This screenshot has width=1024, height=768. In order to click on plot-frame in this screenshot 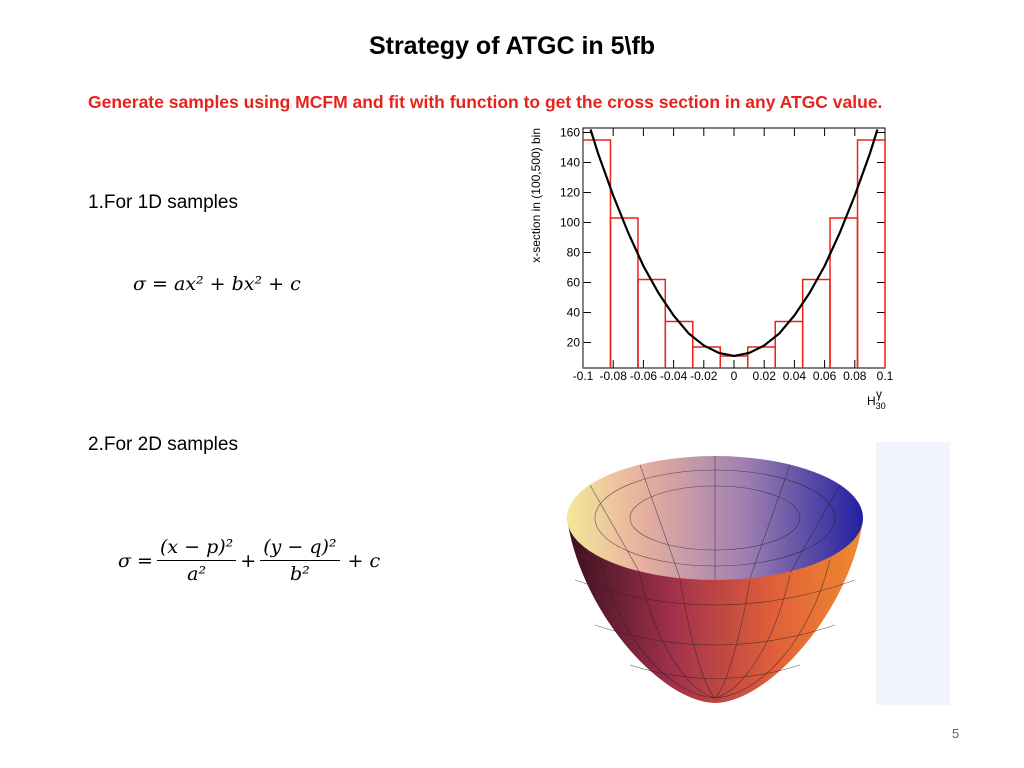, I will do `click(734, 248)`.